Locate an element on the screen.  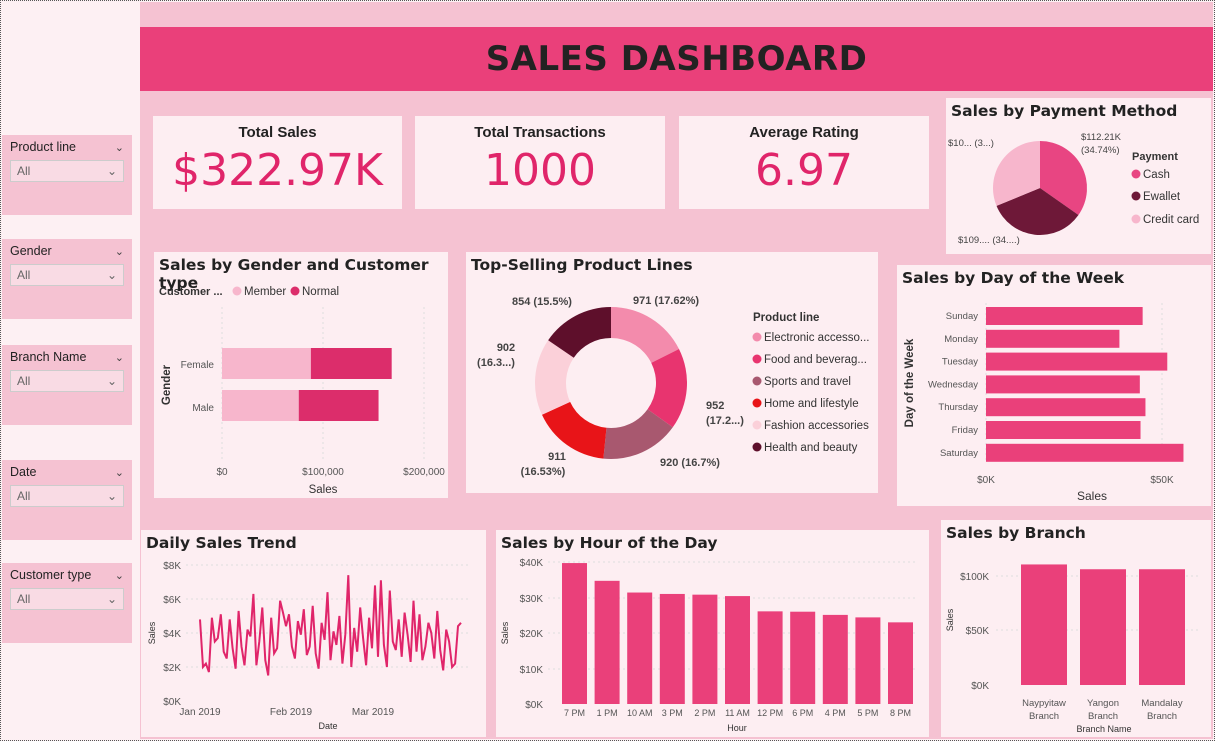
slicer-branch-name: Branch Name ⌄ All ⌄ is located at coordinates (67, 385).